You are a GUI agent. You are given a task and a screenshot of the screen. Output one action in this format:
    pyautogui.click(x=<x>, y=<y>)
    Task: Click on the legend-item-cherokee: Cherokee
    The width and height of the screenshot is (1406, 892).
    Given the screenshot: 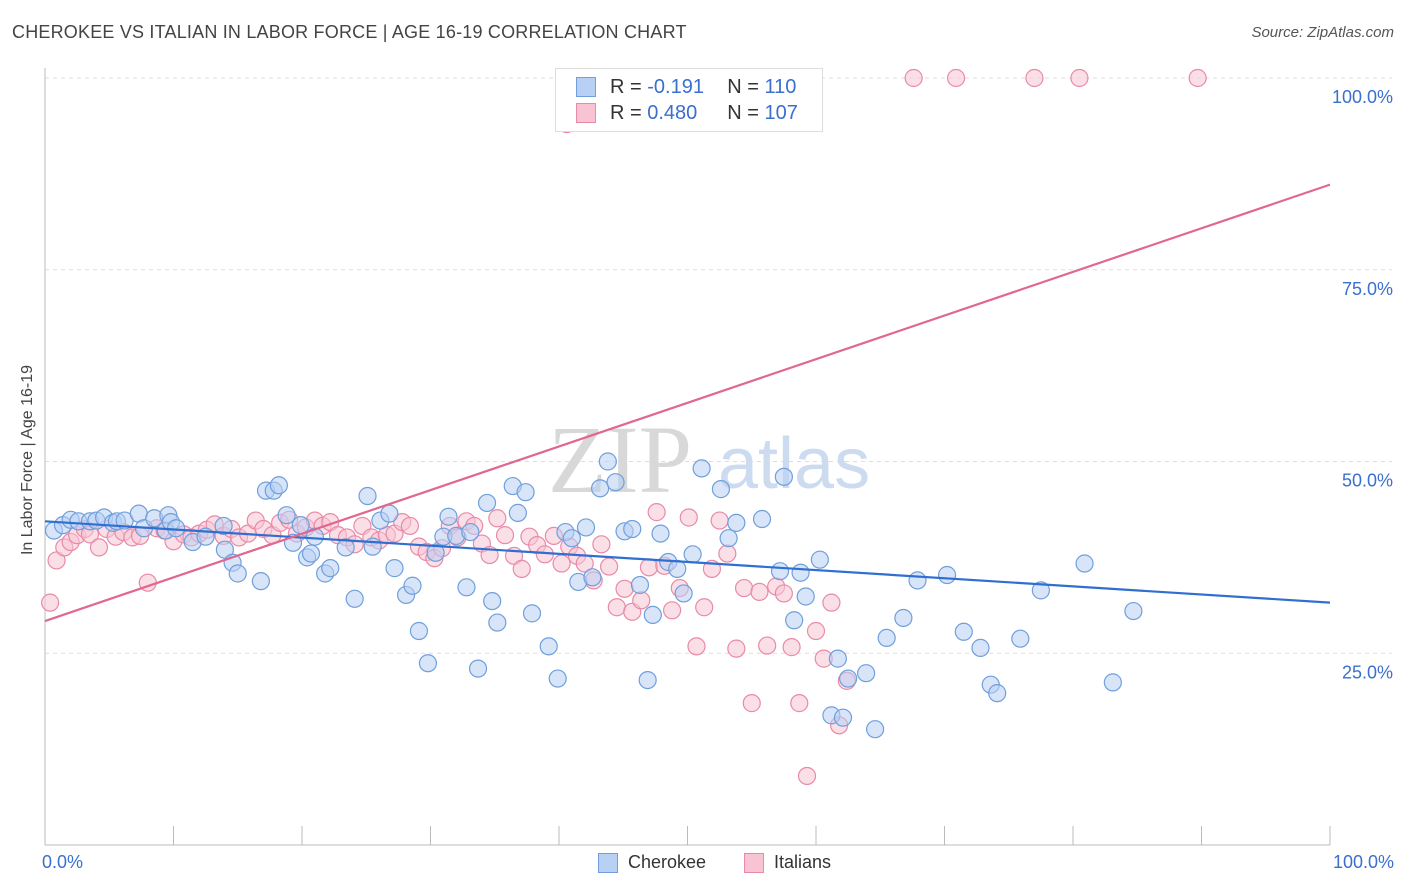 What is the action you would take?
    pyautogui.click(x=652, y=862)
    